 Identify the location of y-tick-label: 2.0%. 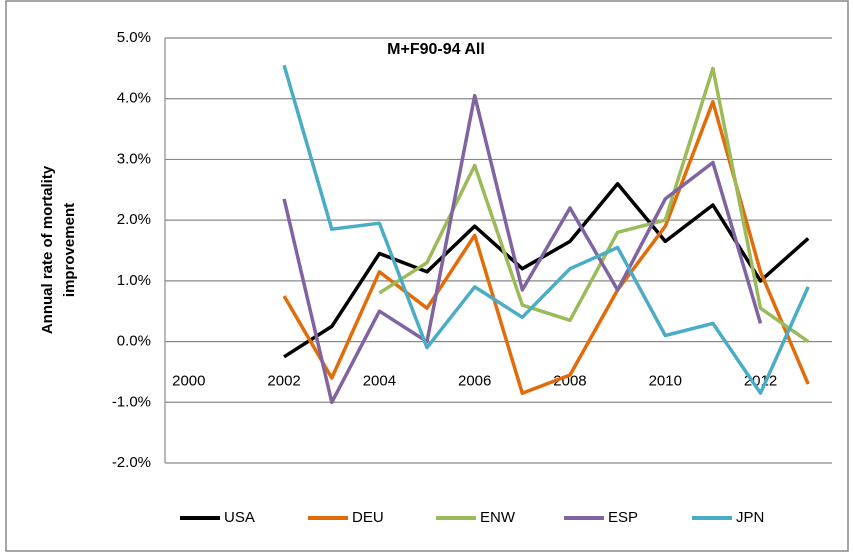
(134, 219).